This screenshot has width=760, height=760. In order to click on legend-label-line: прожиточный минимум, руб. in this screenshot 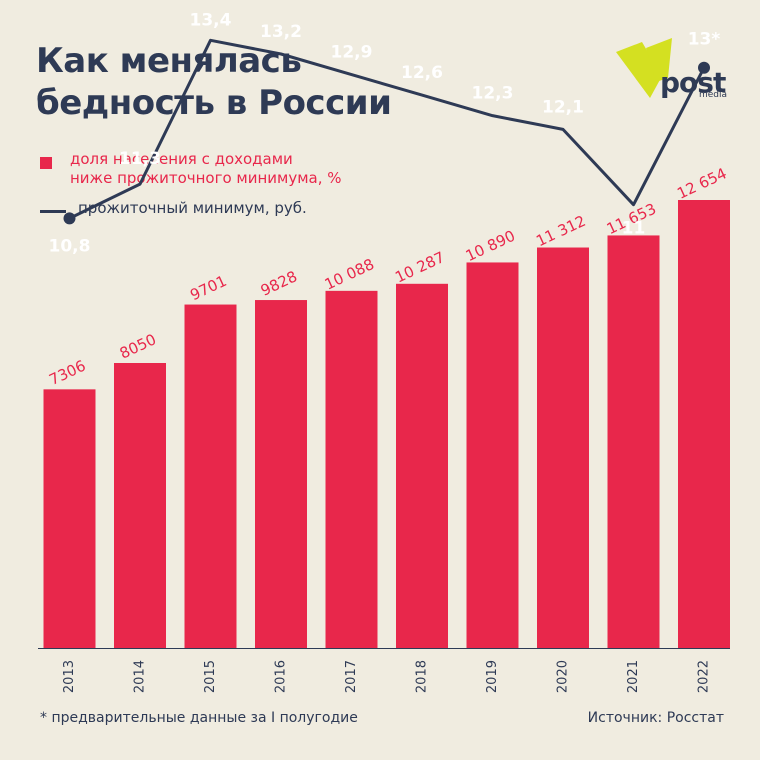, I will do `click(192, 208)`.